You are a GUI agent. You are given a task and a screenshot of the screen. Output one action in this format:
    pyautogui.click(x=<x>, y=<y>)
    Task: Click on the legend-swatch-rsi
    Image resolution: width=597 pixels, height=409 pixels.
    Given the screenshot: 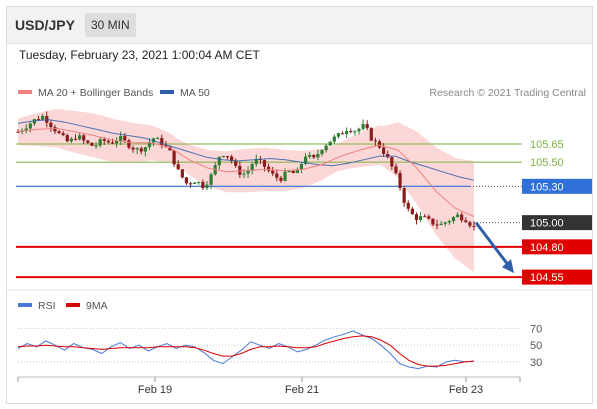 What is the action you would take?
    pyautogui.click(x=25, y=305)
    